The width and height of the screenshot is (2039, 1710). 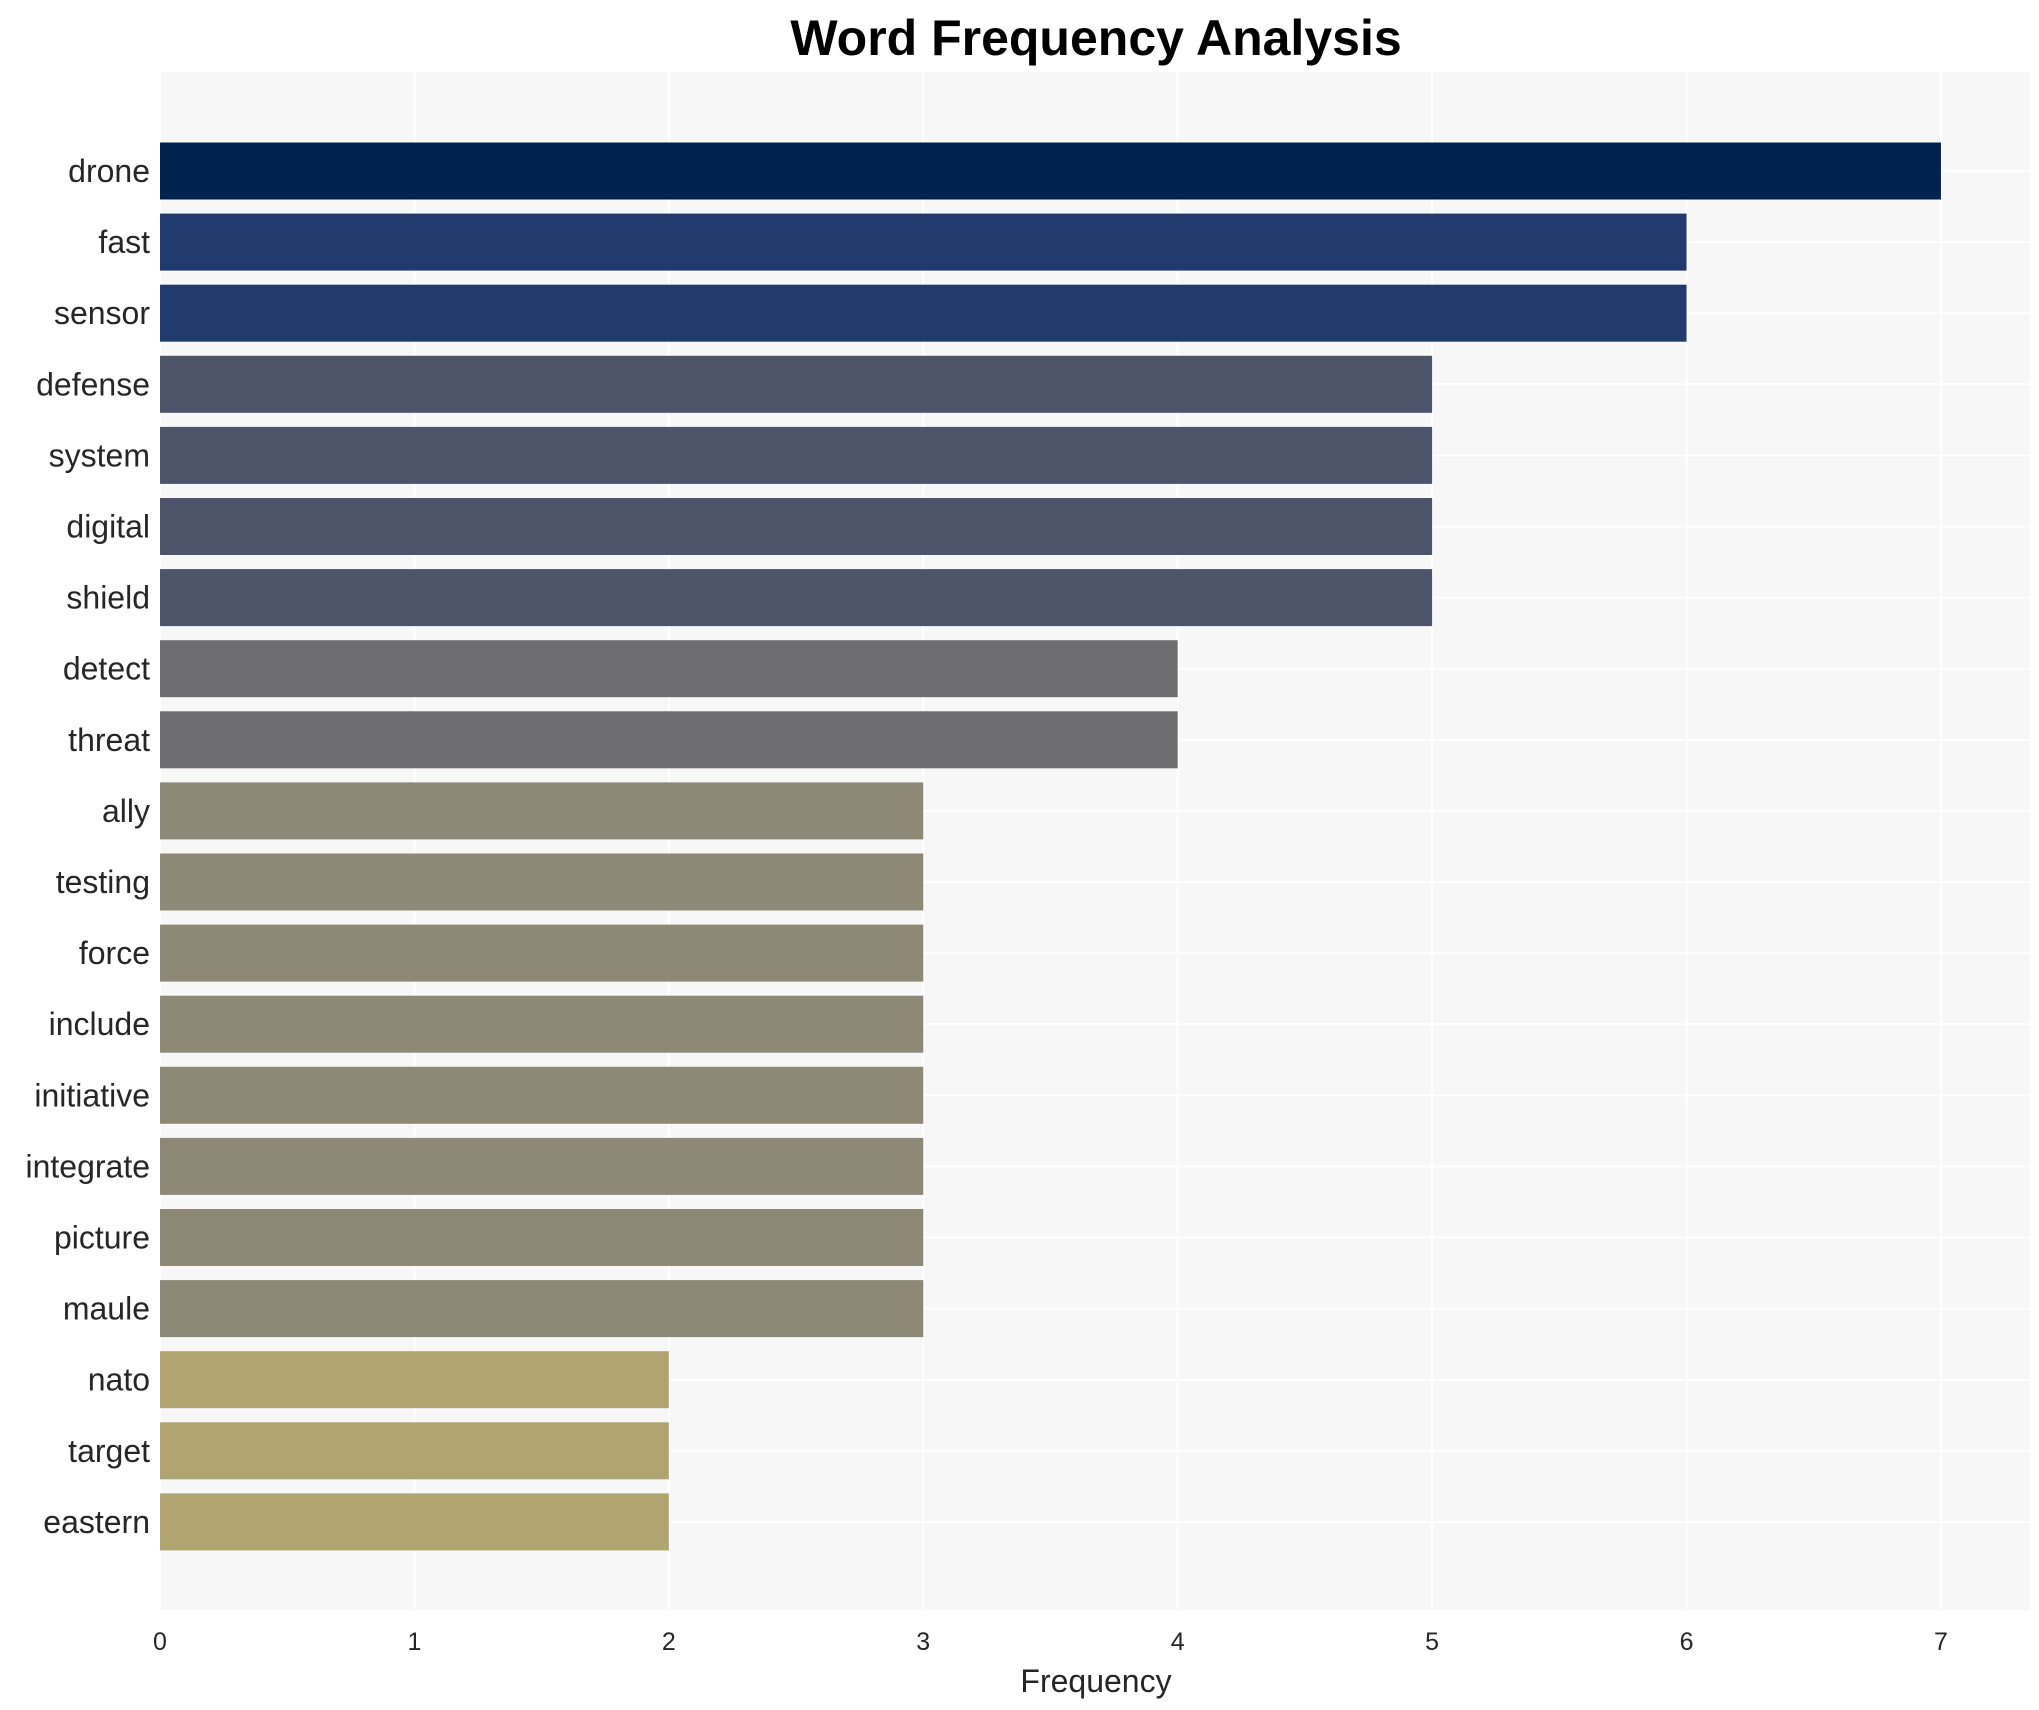 I want to click on bar-detect, so click(x=669, y=669).